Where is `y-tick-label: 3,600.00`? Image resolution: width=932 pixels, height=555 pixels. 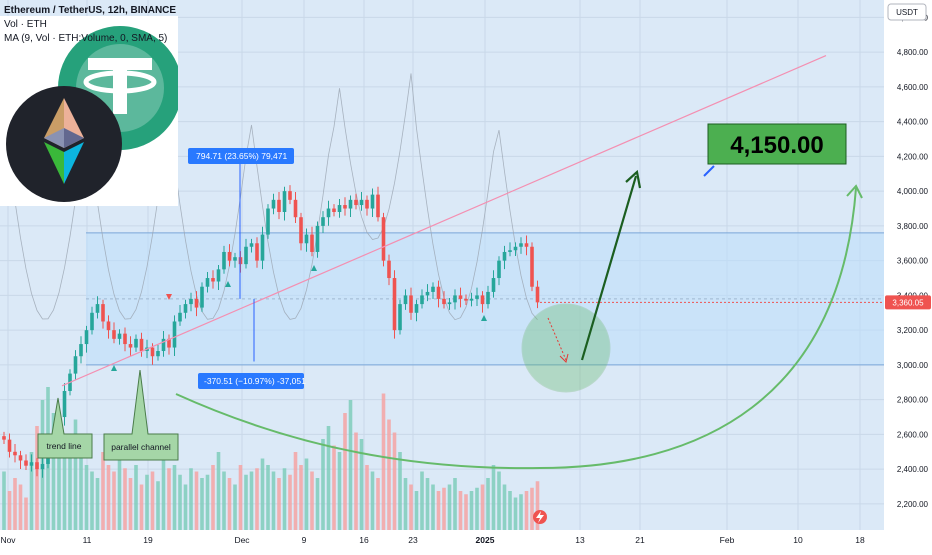 y-tick-label: 3,600.00 is located at coordinates (913, 261).